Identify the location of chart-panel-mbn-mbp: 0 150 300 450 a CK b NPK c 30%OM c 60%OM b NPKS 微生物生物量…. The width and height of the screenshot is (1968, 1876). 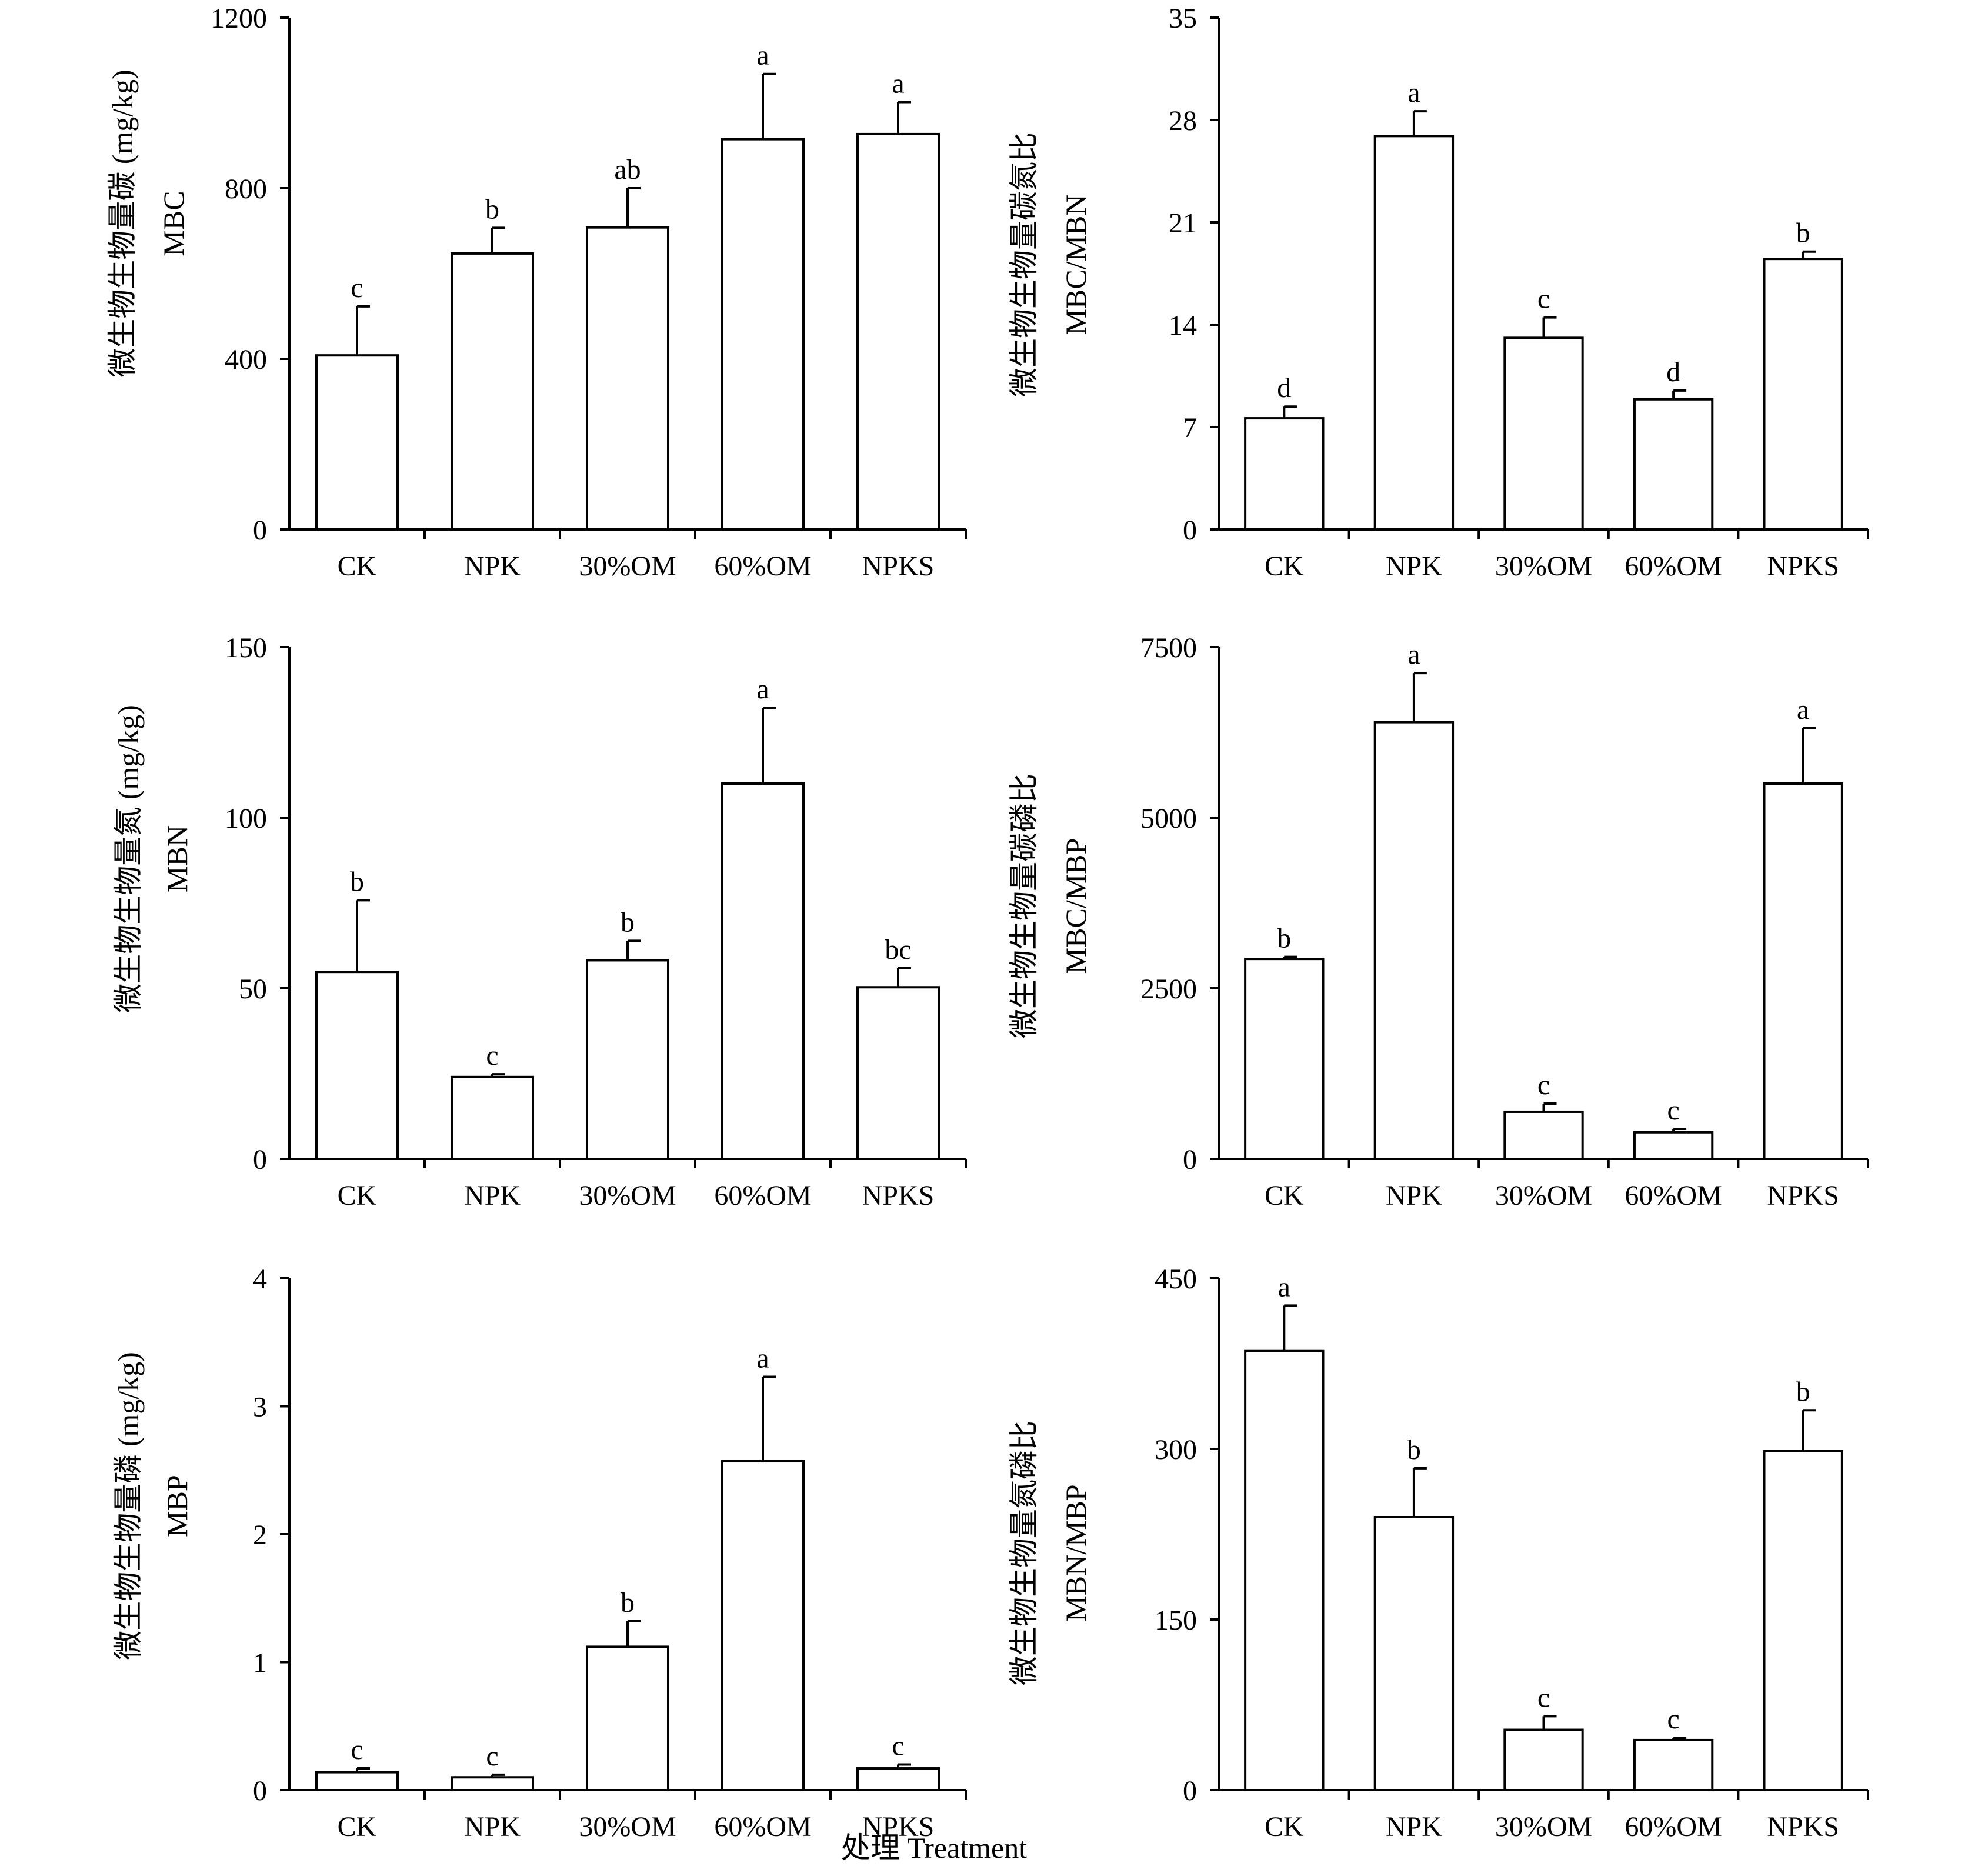
(1439, 1553).